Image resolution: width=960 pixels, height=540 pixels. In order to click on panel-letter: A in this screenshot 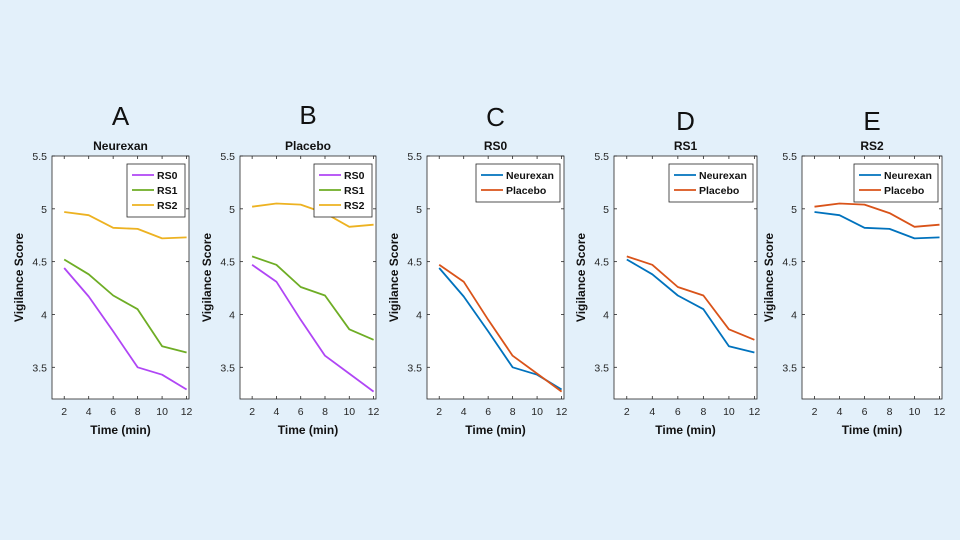, I will do `click(121, 116)`.